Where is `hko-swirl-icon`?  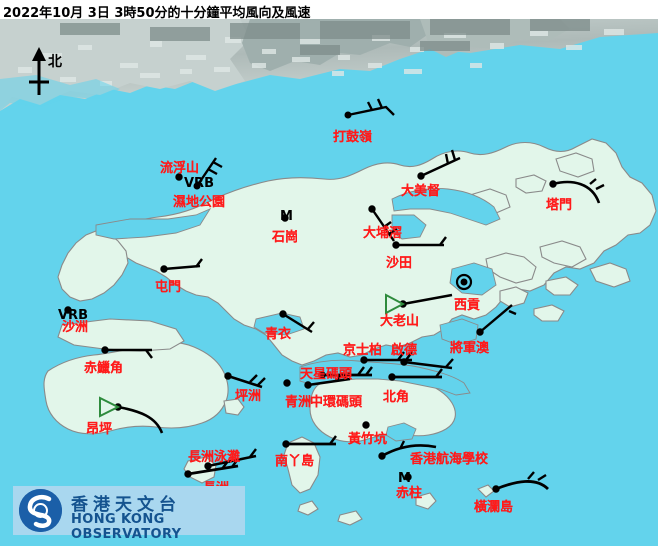
hko-swirl-icon is located at coordinates (40, 510).